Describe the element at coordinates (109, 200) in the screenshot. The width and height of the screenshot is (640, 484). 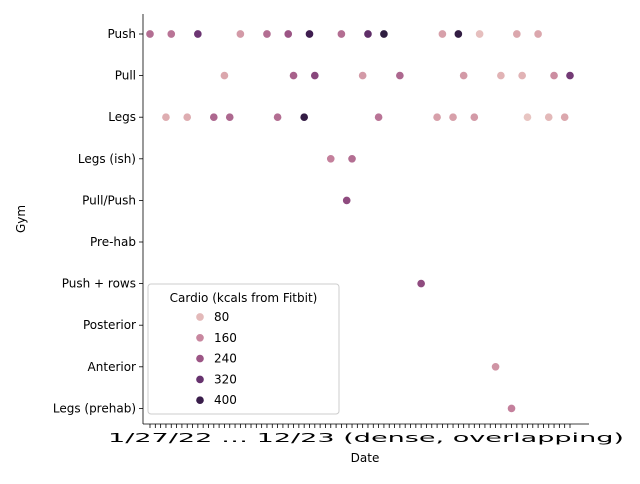
I see `y-tick-label: Pull/Push` at that location.